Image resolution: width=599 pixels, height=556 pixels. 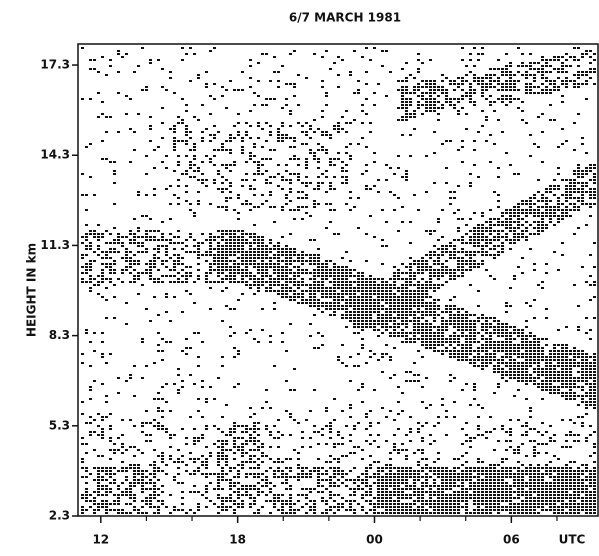 What do you see at coordinates (59, 335) in the screenshot?
I see `y-tick-label: 8.3` at bounding box center [59, 335].